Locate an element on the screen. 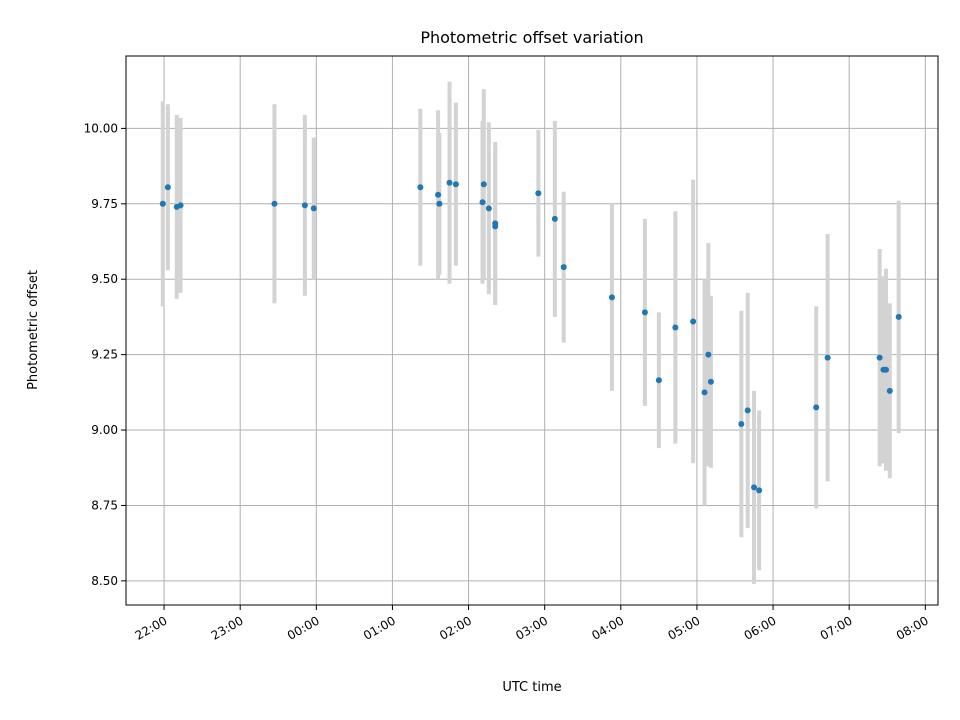  chart-title: Photometric offset variation is located at coordinates (531, 37).